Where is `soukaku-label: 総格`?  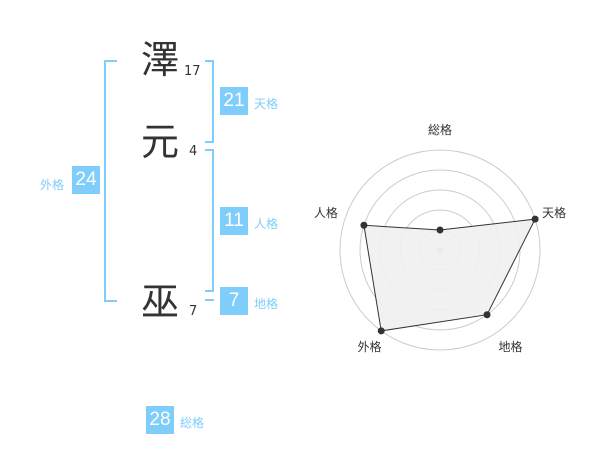 soukaku-label: 総格 is located at coordinates (192, 423).